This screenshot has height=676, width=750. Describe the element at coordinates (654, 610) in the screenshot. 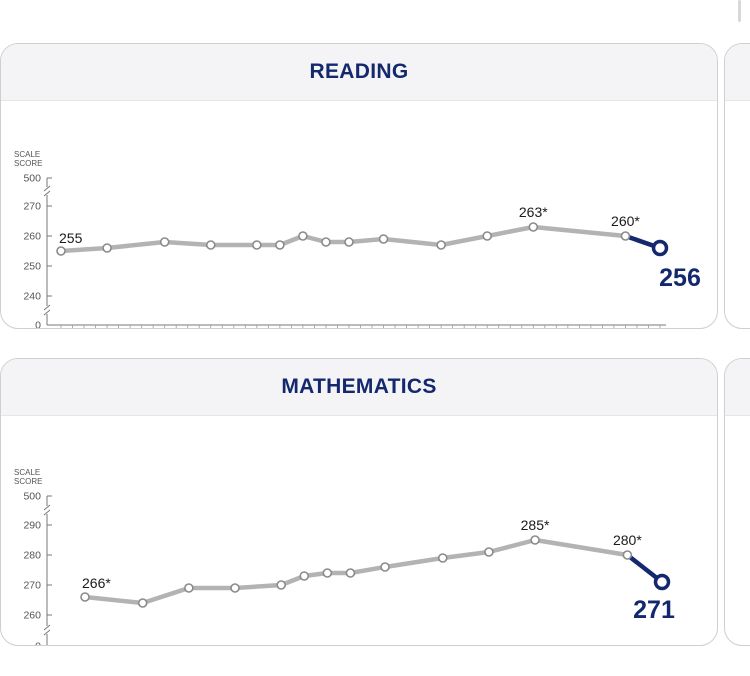

I see `latest-value-label: 271` at that location.